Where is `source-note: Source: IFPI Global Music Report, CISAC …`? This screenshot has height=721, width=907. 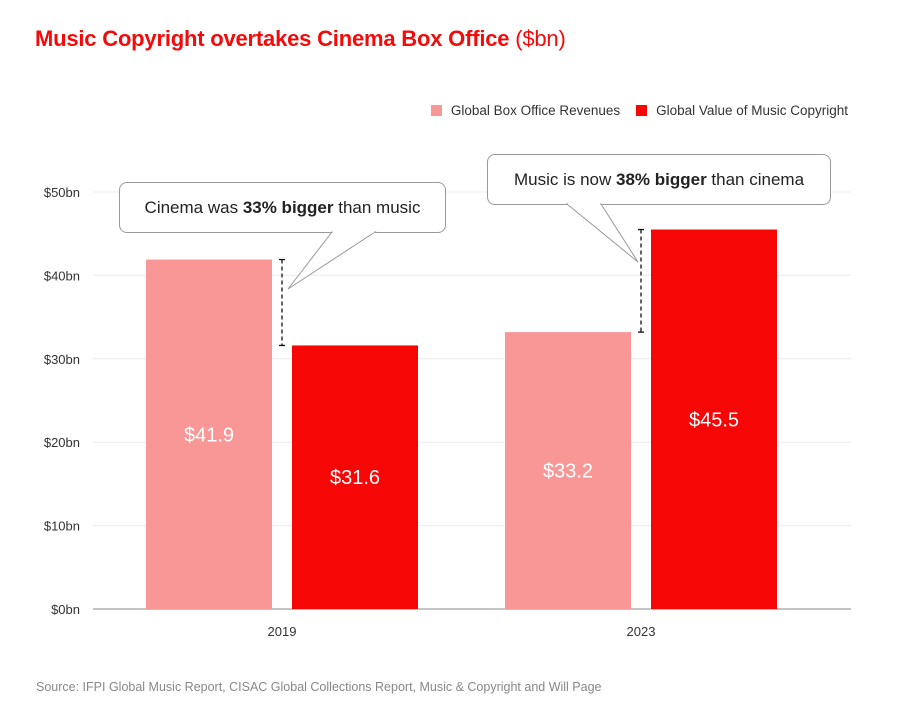
source-note: Source: IFPI Global Music Report, CISAC … is located at coordinates (319, 687).